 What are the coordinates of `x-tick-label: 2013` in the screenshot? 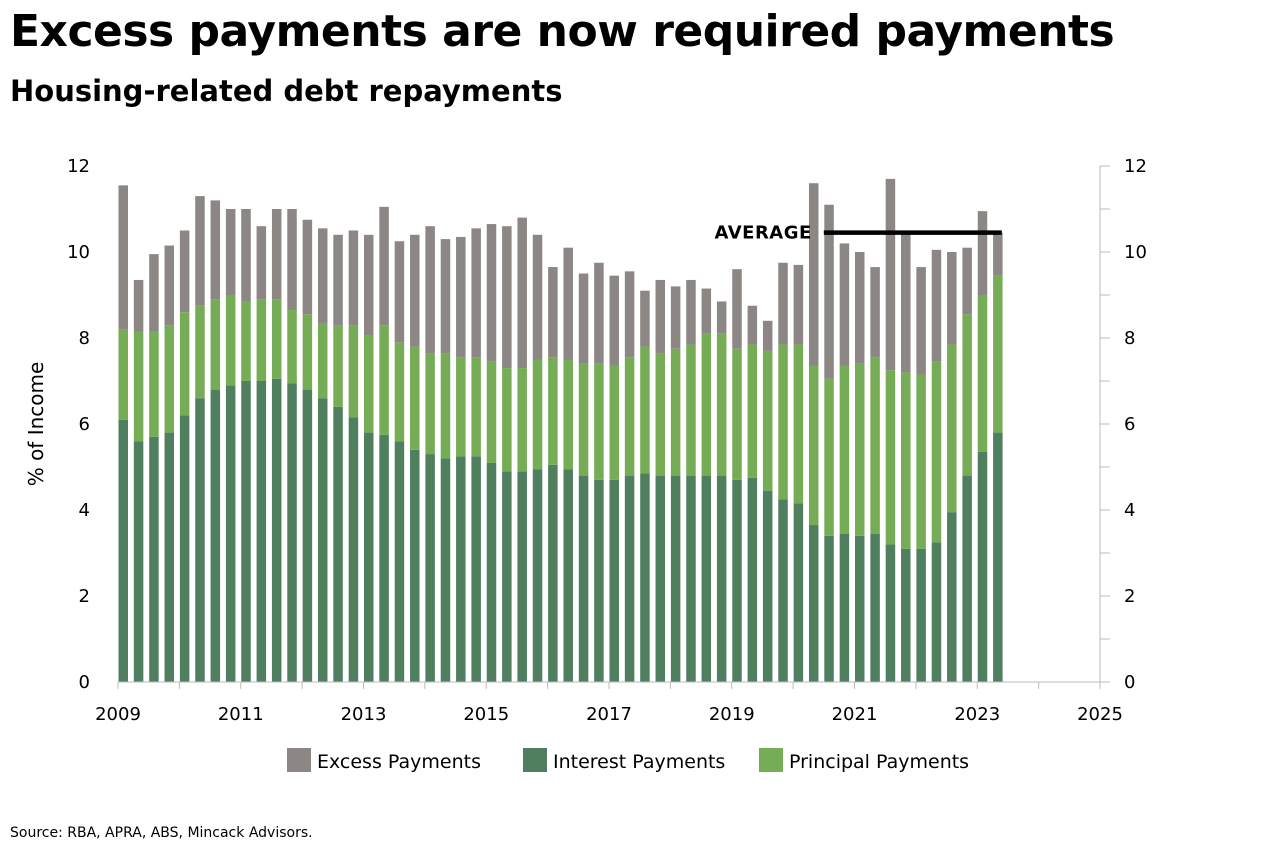 It's located at (364, 714).